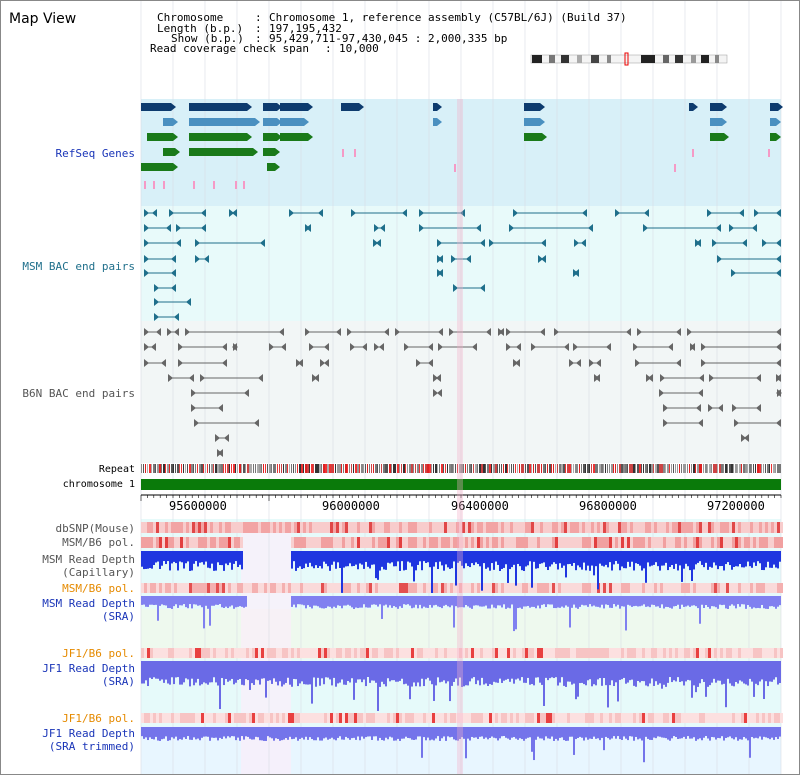 This screenshot has height=775, width=800. What do you see at coordinates (117, 469) in the screenshot?
I see `label-repeat: Repeat` at bounding box center [117, 469].